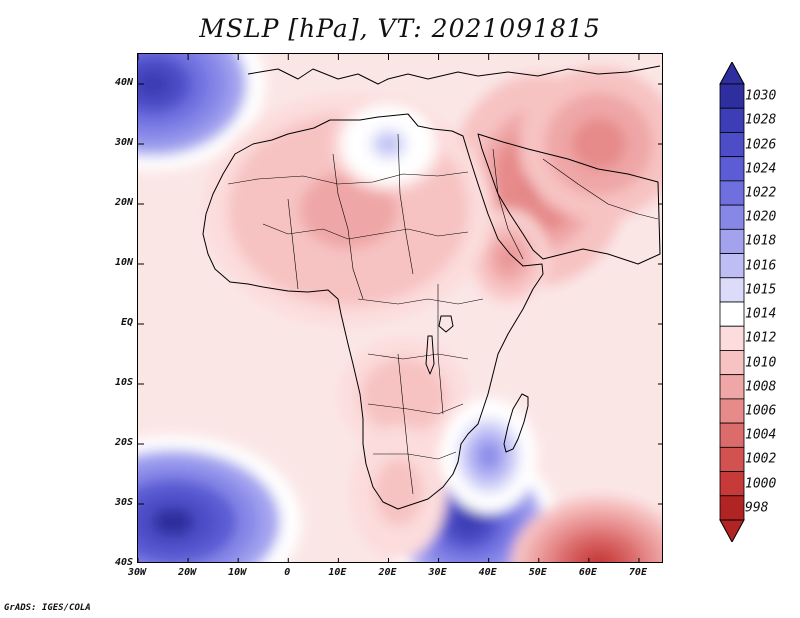 The height and width of the screenshot is (618, 800). I want to click on colorbar-label: 998, so click(757, 508).